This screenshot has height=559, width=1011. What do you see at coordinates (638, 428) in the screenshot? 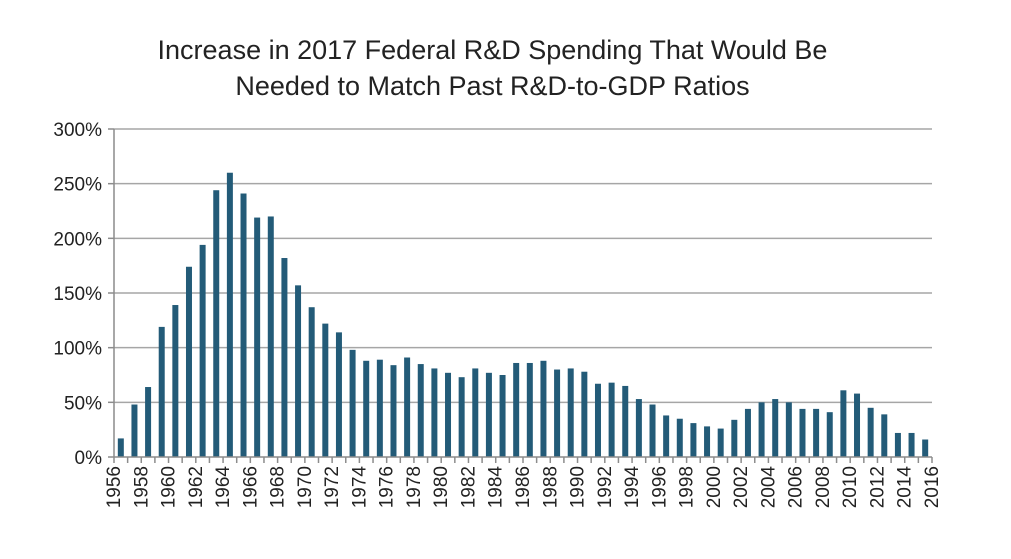
I see `bar-1994` at bounding box center [638, 428].